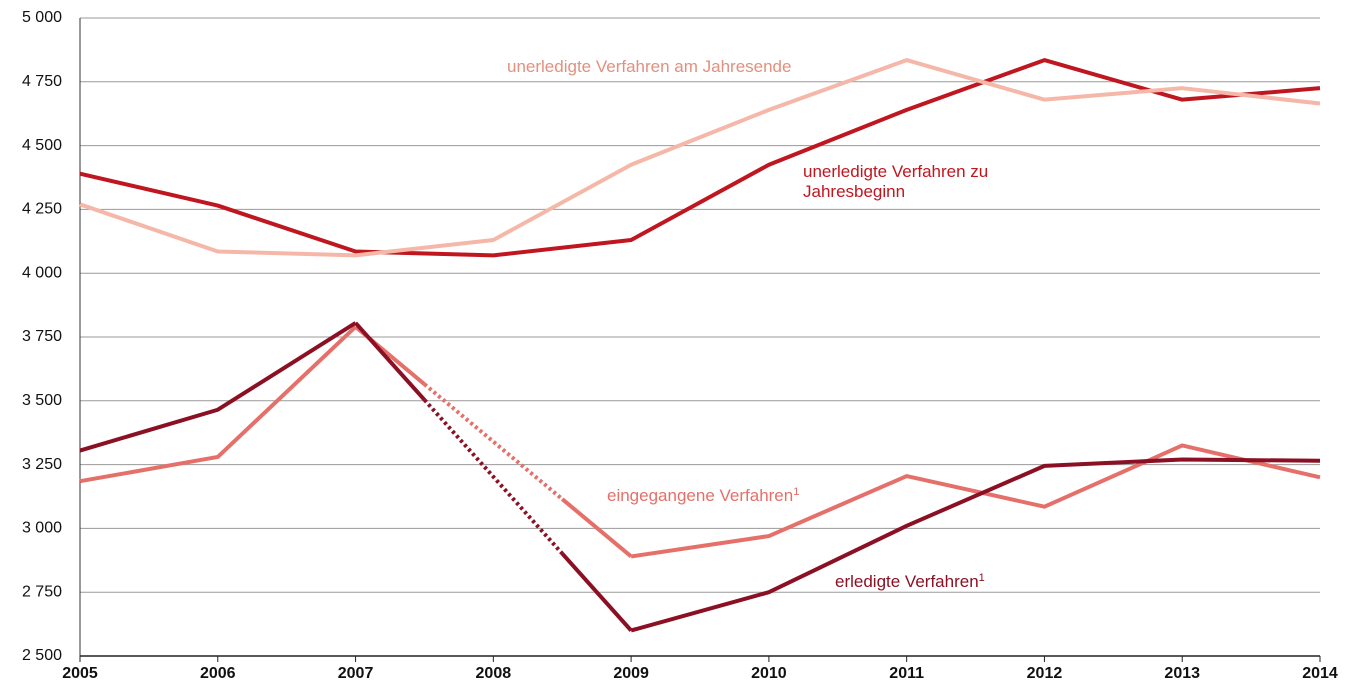 The width and height of the screenshot is (1361, 696). Describe the element at coordinates (769, 673) in the screenshot. I see `x-tick-label: 2010` at that location.